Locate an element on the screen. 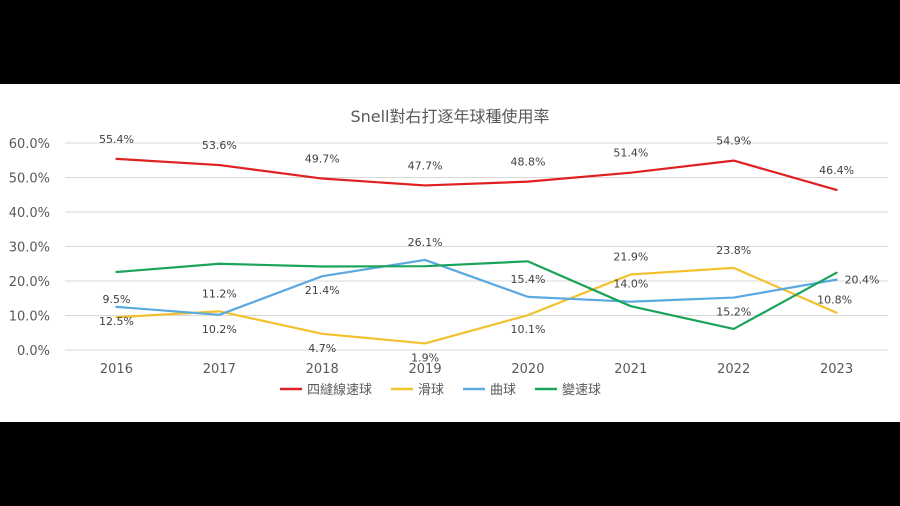 This screenshot has width=900, height=506. data-label: 20.4% is located at coordinates (862, 280).